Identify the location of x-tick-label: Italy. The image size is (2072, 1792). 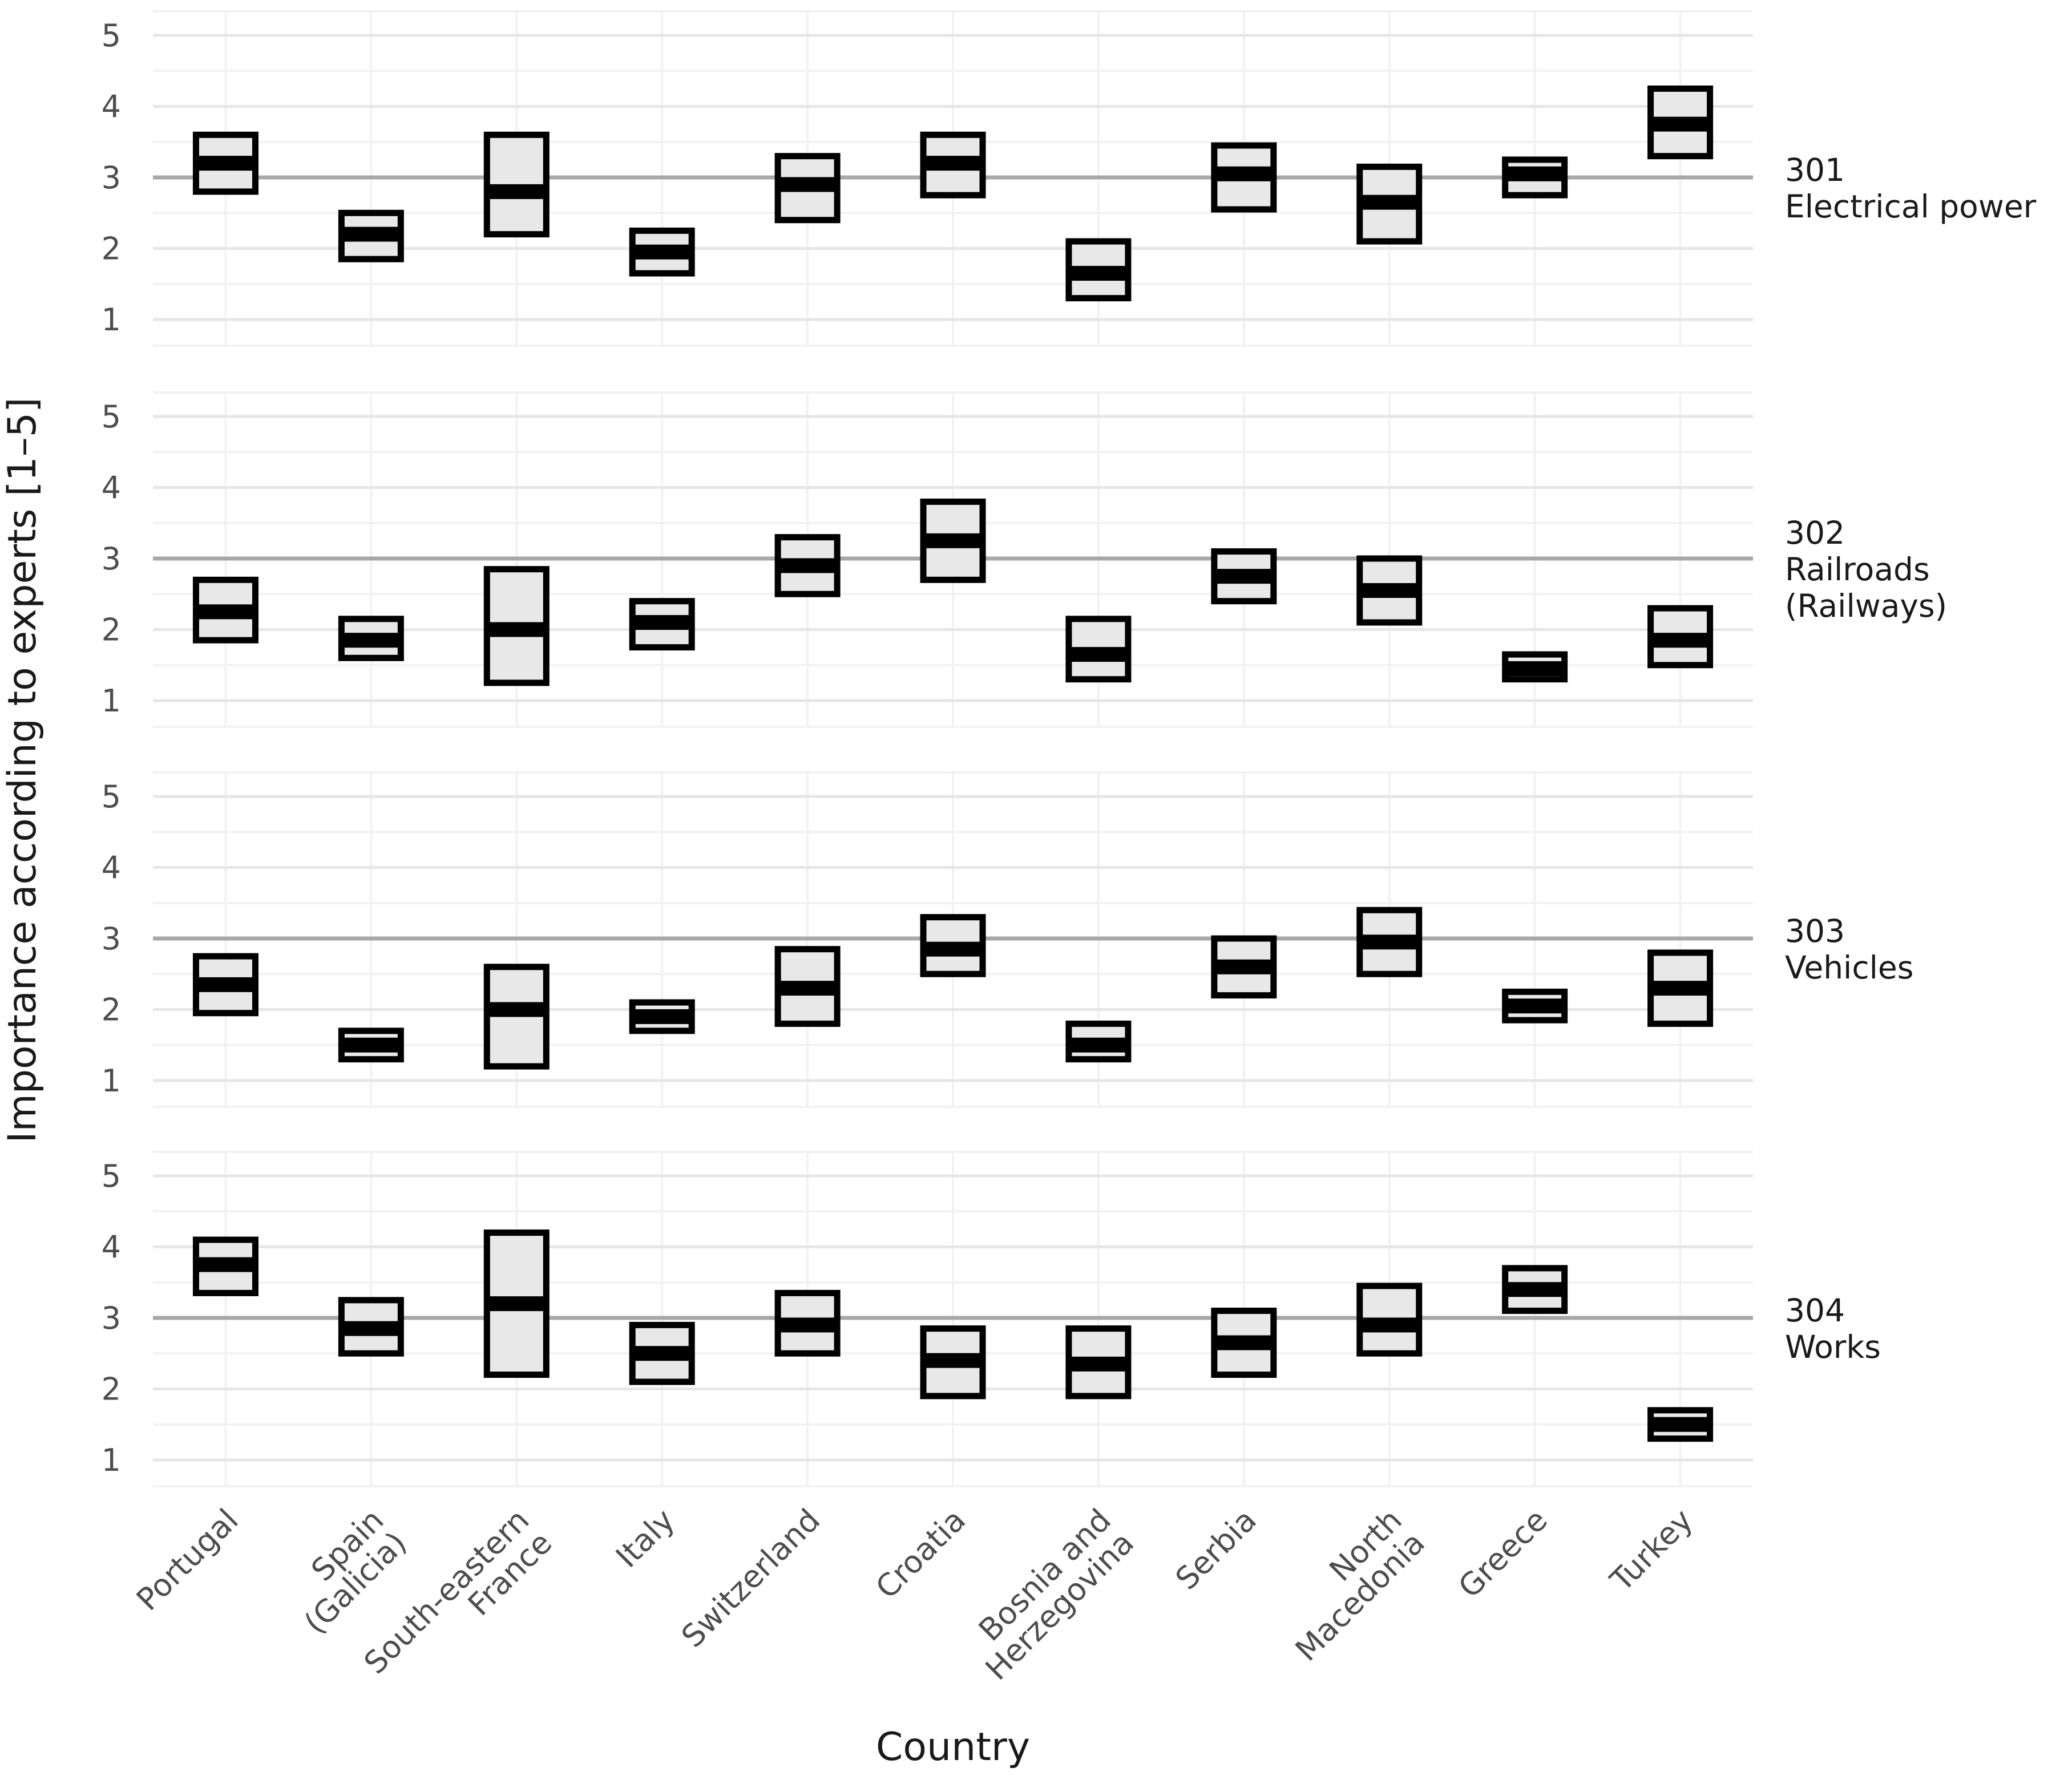
(645, 1538).